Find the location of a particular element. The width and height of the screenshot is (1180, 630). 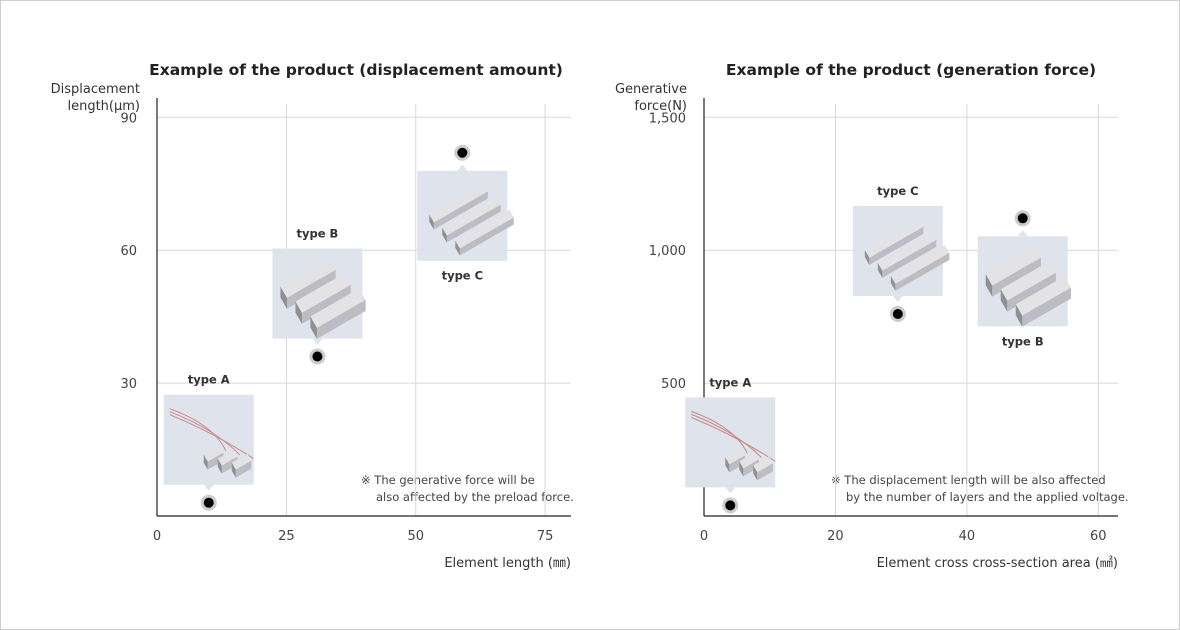

x-tick-label: 50 is located at coordinates (415, 536).